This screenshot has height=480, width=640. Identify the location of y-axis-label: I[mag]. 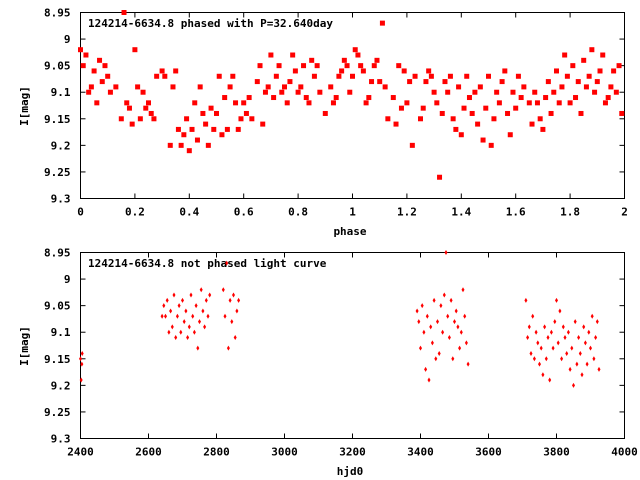
(24, 346).